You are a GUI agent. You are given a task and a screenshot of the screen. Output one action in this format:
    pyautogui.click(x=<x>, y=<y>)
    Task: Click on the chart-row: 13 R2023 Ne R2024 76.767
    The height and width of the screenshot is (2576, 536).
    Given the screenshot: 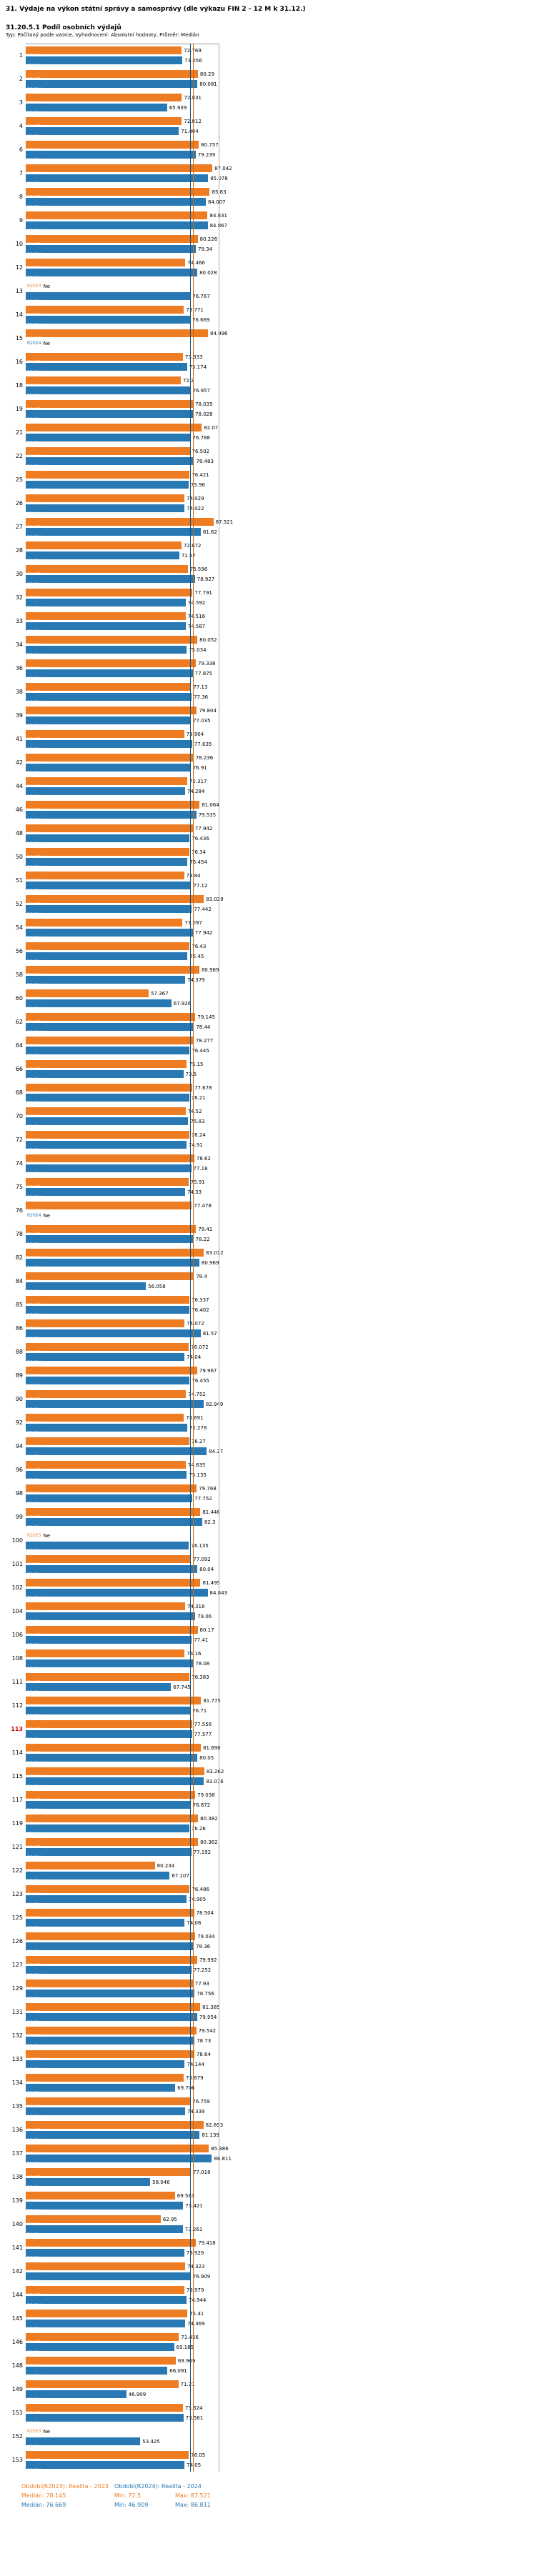 What is the action you would take?
    pyautogui.click(x=270, y=292)
    